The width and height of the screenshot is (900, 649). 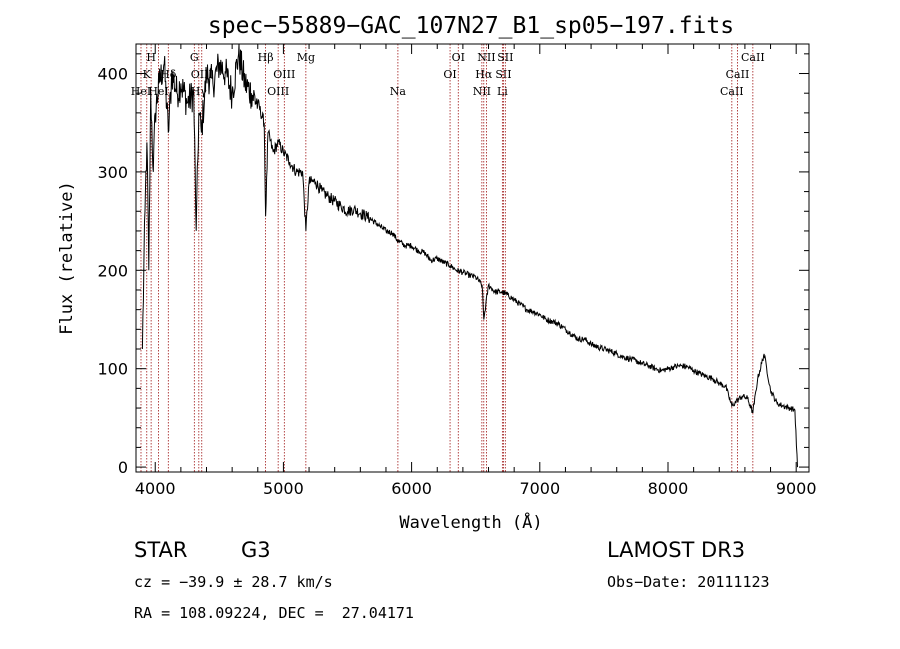 What do you see at coordinates (151, 57) in the screenshot?
I see `line-marker-label: H` at bounding box center [151, 57].